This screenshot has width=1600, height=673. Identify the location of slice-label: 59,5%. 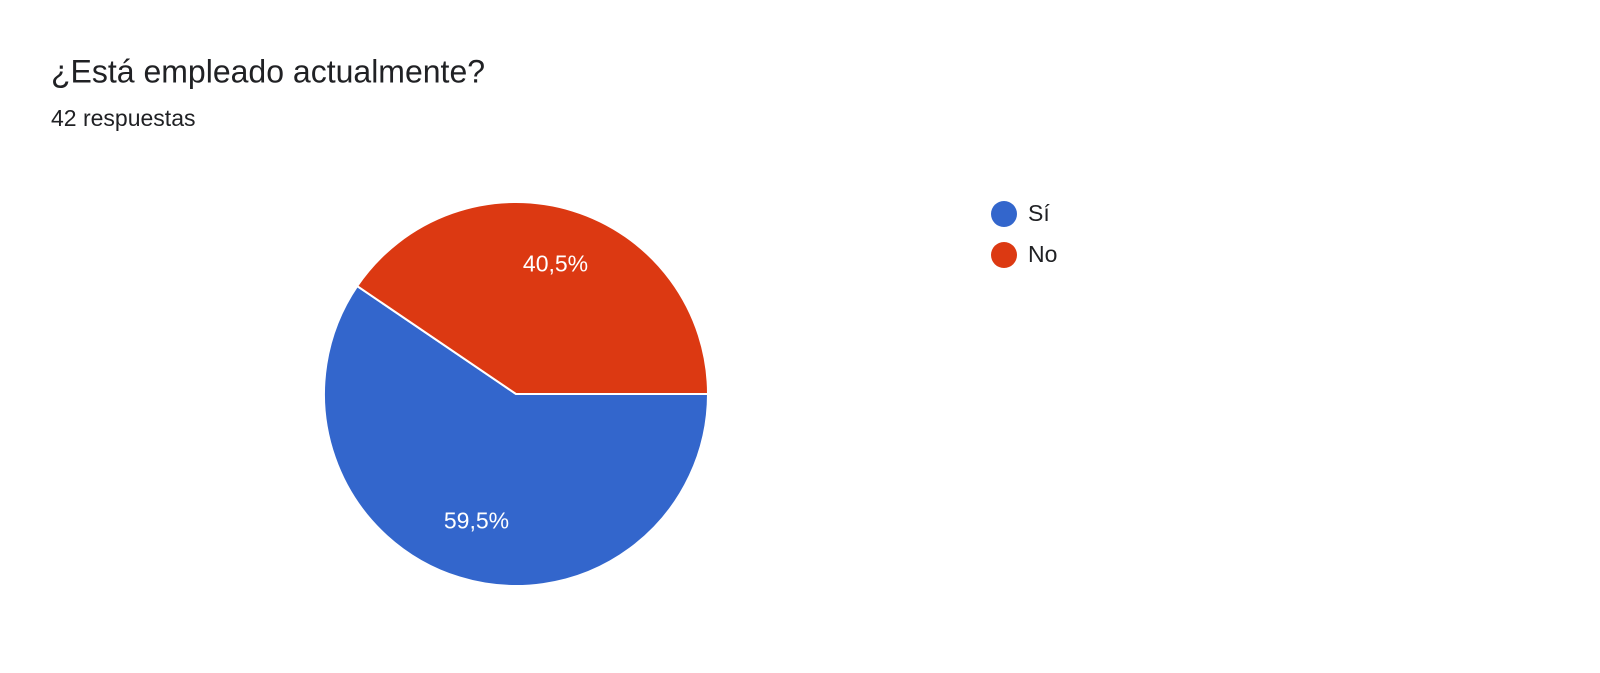
(476, 521).